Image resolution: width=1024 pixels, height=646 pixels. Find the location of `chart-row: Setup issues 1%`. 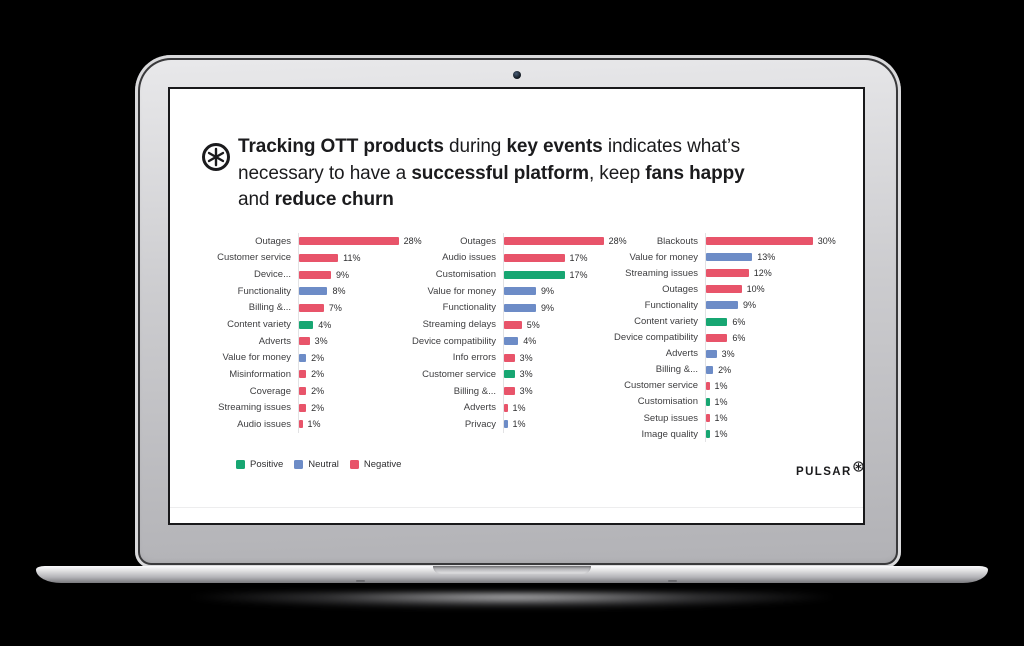

chart-row: Setup issues 1% is located at coordinates (719, 418).